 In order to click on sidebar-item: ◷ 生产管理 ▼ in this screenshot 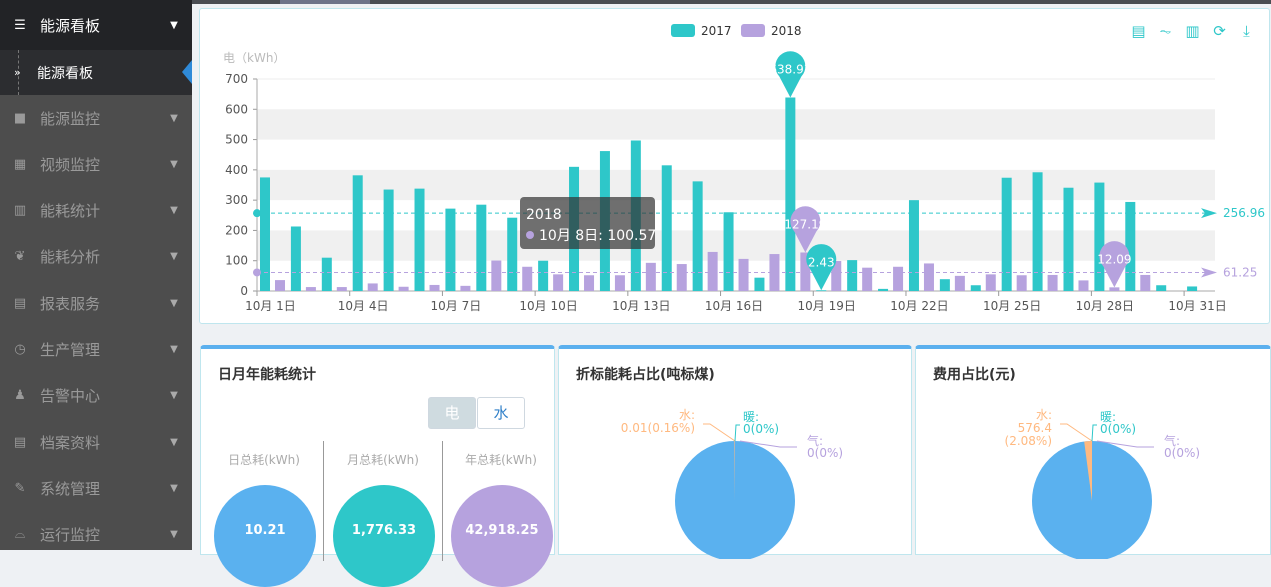, I will do `click(96, 350)`.